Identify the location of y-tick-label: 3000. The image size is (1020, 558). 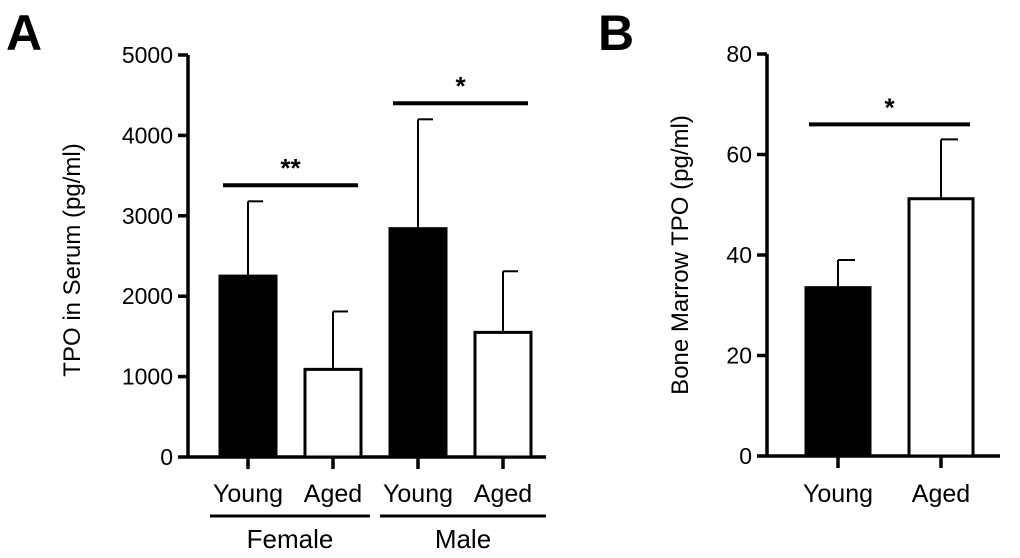
(147, 216).